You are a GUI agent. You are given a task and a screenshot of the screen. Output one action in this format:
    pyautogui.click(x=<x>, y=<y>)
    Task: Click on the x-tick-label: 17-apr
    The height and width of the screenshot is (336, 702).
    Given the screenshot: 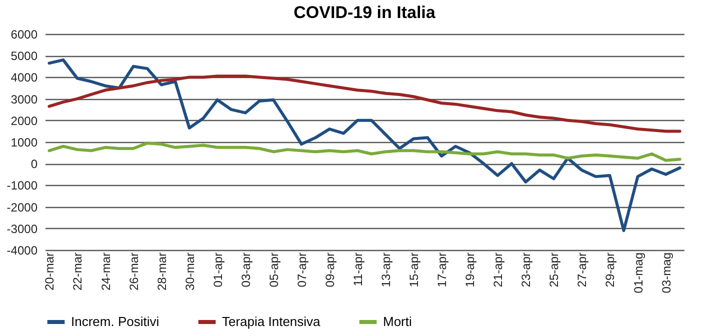 What is the action you would take?
    pyautogui.click(x=442, y=270)
    